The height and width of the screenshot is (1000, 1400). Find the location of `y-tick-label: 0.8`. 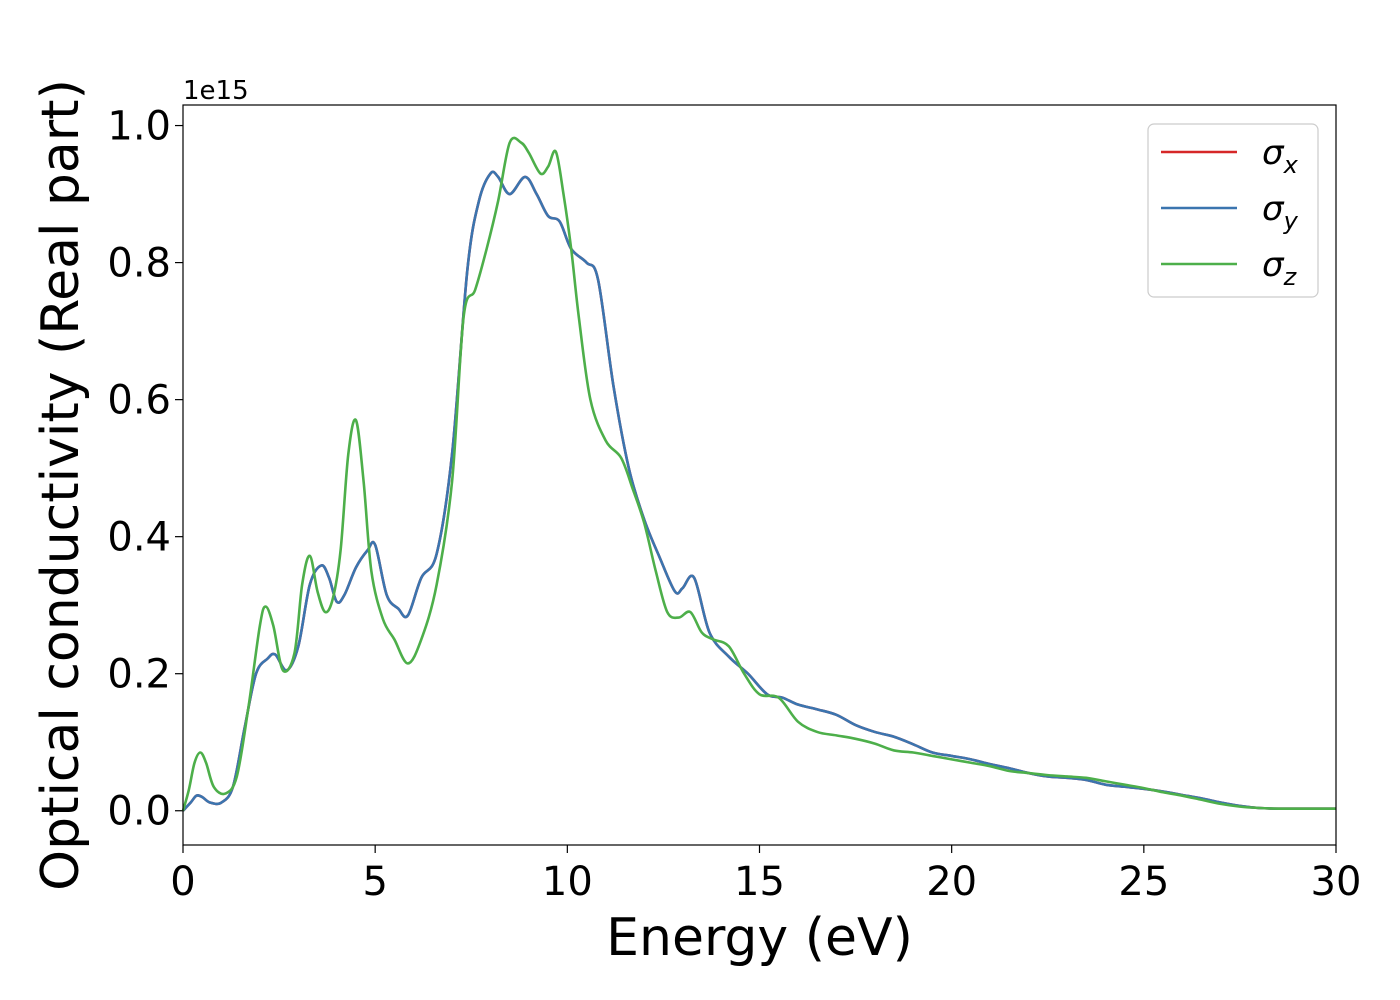

y-tick-label: 0.8 is located at coordinates (139, 264).